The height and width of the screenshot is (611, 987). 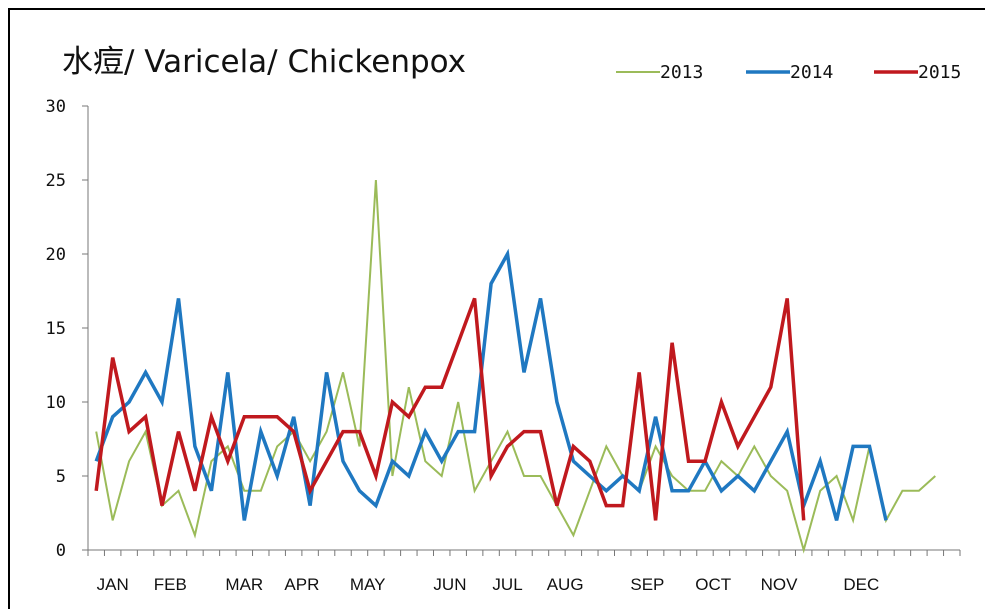 What do you see at coordinates (713, 584) in the screenshot?
I see `month-label: OCT` at bounding box center [713, 584].